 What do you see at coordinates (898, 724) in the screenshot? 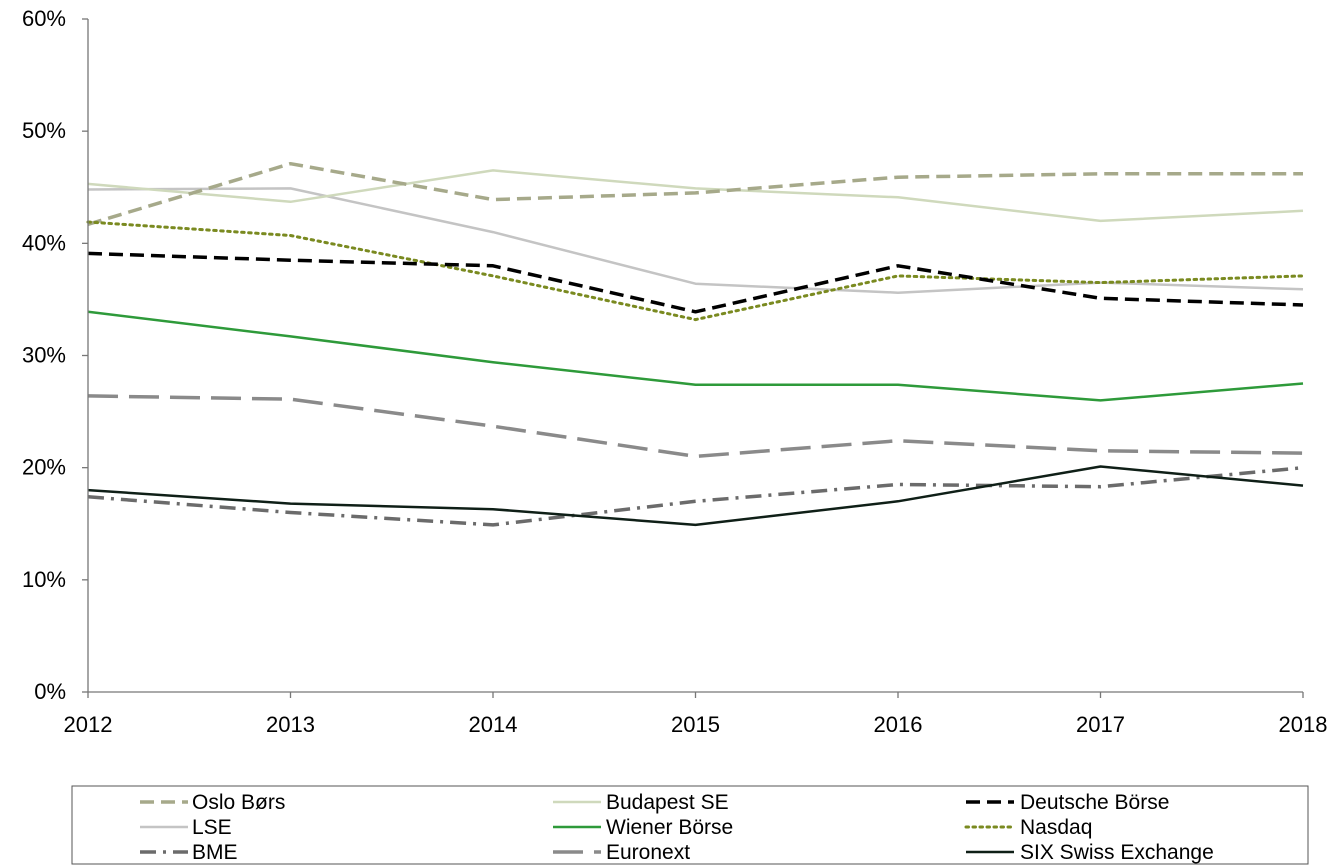
I see `x-tick-label: 2016` at bounding box center [898, 724].